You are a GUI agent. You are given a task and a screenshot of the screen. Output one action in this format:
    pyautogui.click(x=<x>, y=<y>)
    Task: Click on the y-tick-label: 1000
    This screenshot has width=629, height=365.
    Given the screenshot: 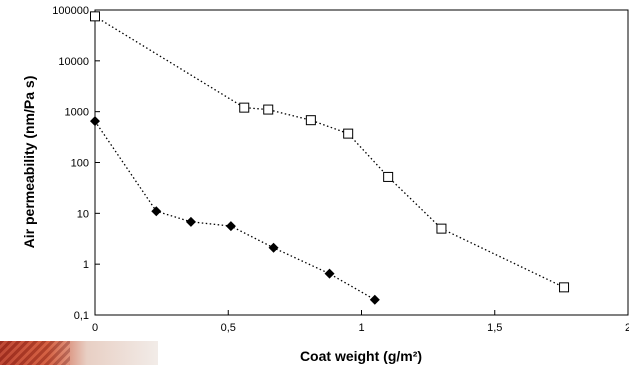 What is the action you would take?
    pyautogui.click(x=77, y=113)
    